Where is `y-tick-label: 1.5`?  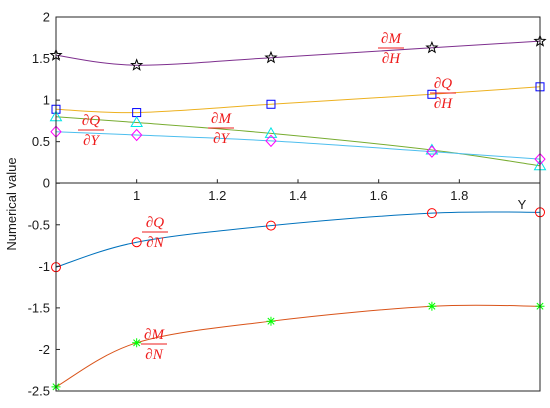
y-tick-label: 1.5 is located at coordinates (41, 58).